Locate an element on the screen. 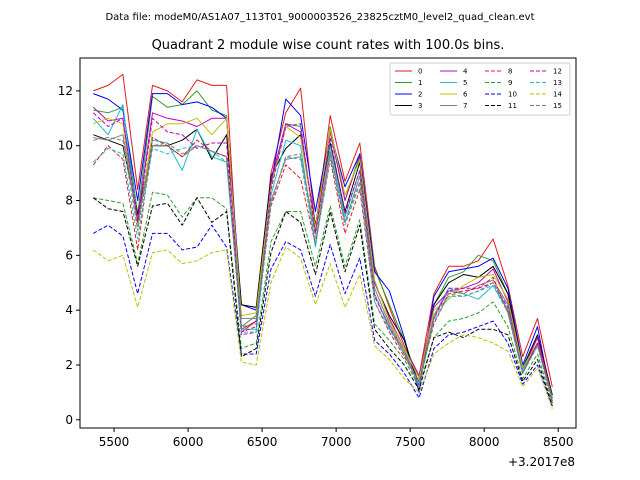 The width and height of the screenshot is (640, 480). legend-label-3: 3 is located at coordinates (420, 106).